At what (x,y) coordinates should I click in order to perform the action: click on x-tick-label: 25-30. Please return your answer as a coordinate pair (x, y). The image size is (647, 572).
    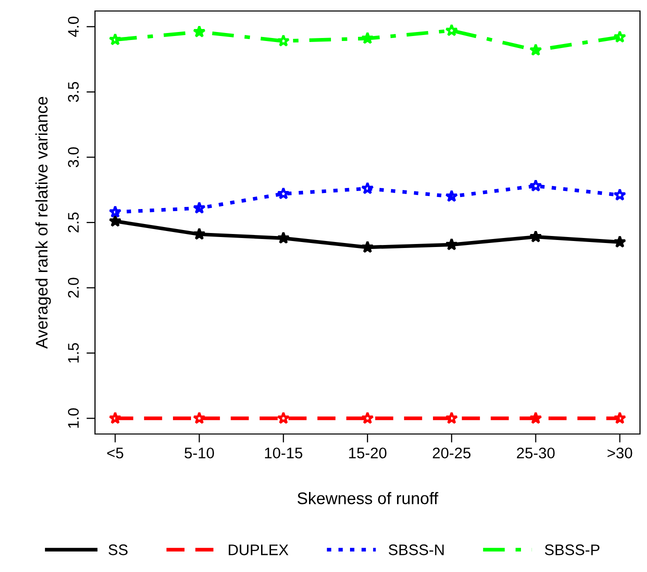
    Looking at the image, I should click on (535, 453).